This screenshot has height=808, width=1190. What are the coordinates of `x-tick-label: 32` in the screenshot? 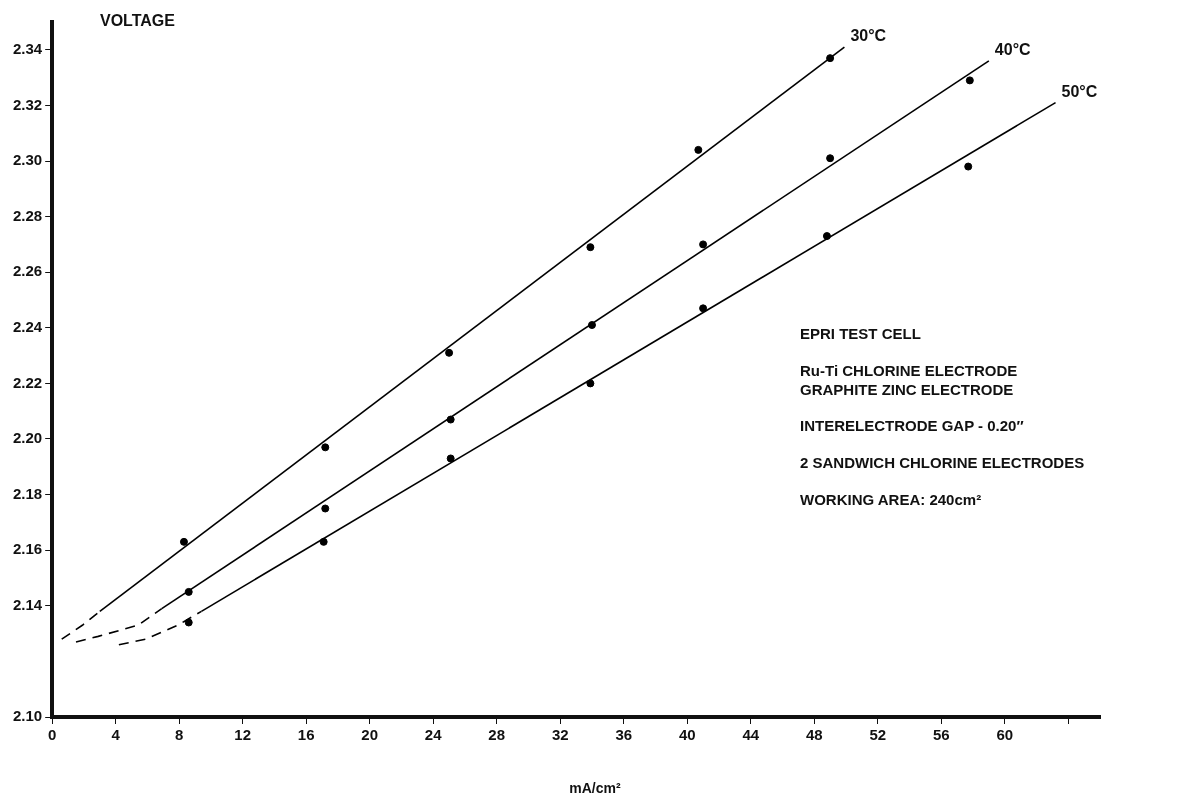 It's located at (560, 735).